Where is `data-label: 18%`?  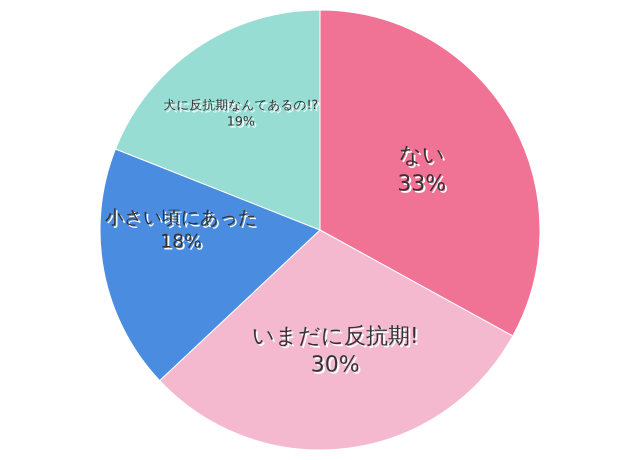
data-label: 18% is located at coordinates (181, 242).